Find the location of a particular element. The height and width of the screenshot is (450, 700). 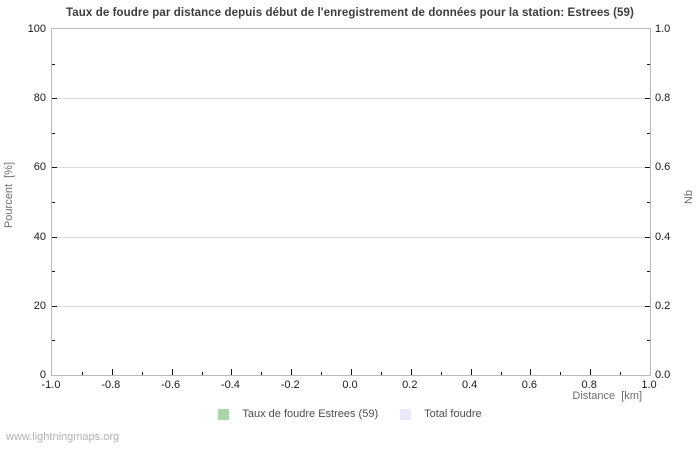

x-tick-label: 1.0 is located at coordinates (649, 385).